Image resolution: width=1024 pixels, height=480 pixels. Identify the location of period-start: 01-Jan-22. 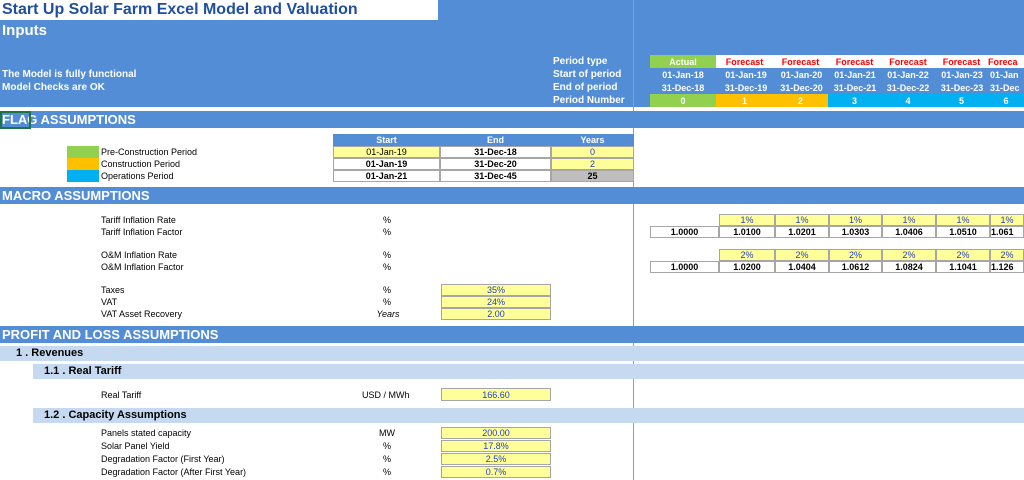
(908, 74).